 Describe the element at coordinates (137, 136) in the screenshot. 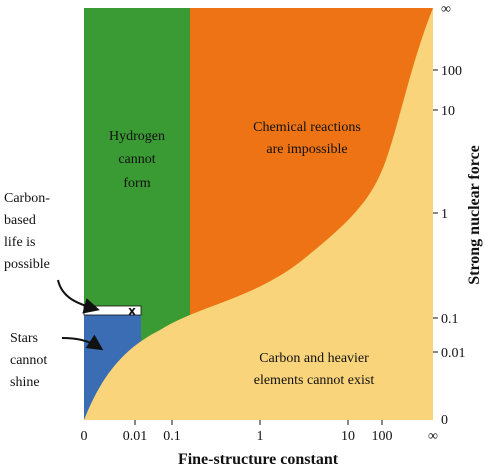

I see `region-label: Hydrogen` at that location.